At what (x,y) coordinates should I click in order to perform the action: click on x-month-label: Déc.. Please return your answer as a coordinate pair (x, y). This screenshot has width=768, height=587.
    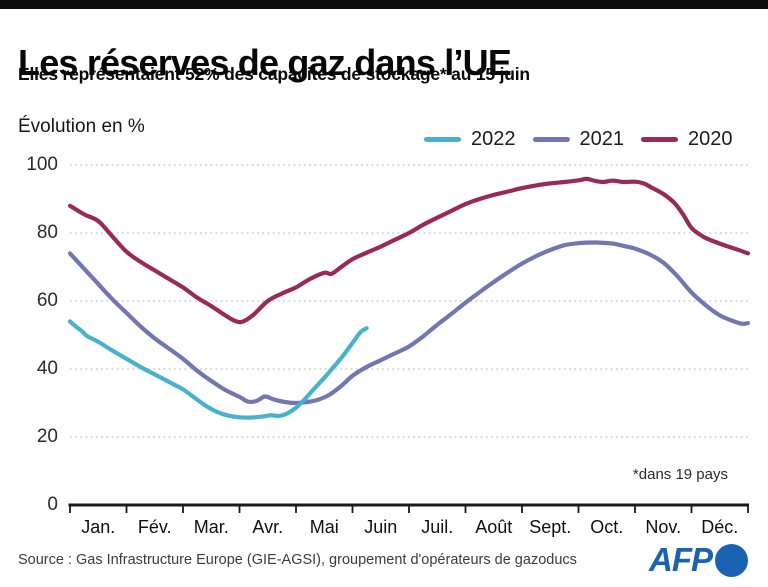
    Looking at the image, I should click on (720, 527).